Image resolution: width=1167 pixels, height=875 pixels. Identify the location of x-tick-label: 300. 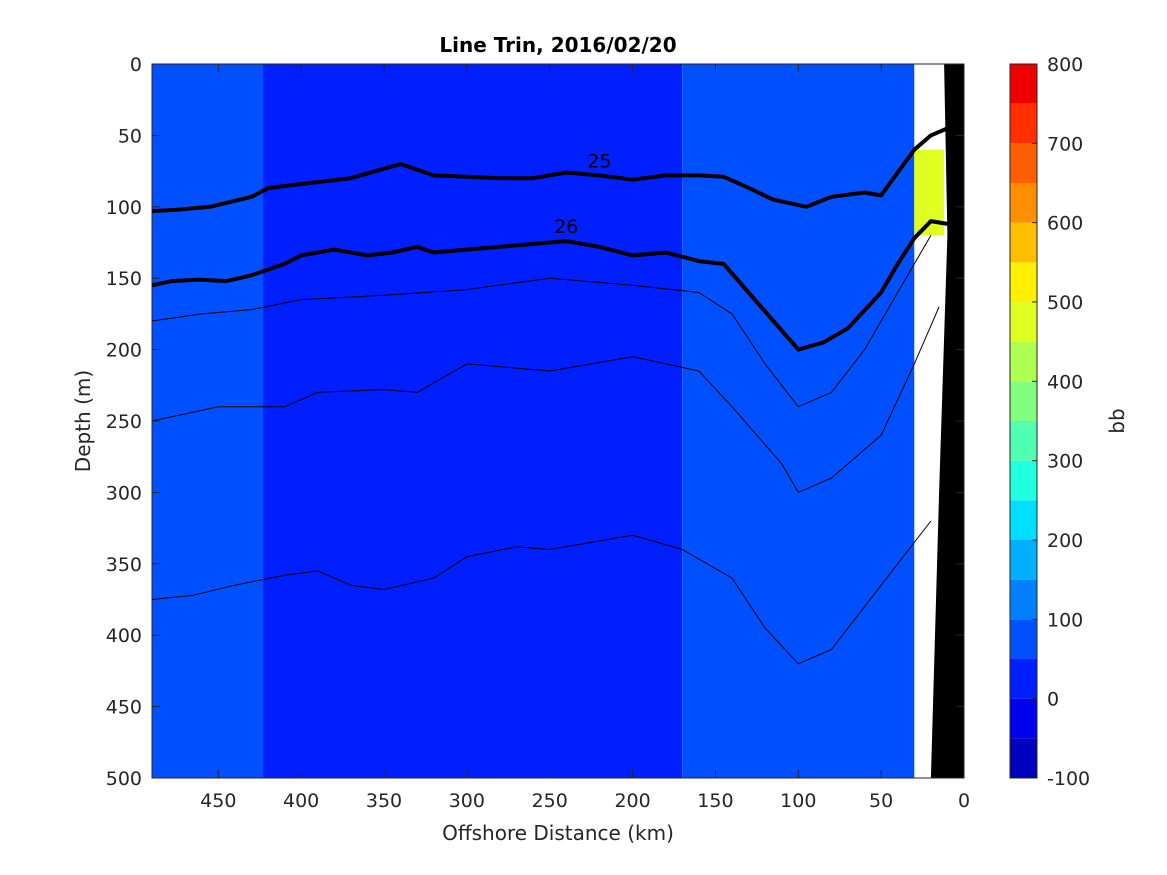
(467, 801).